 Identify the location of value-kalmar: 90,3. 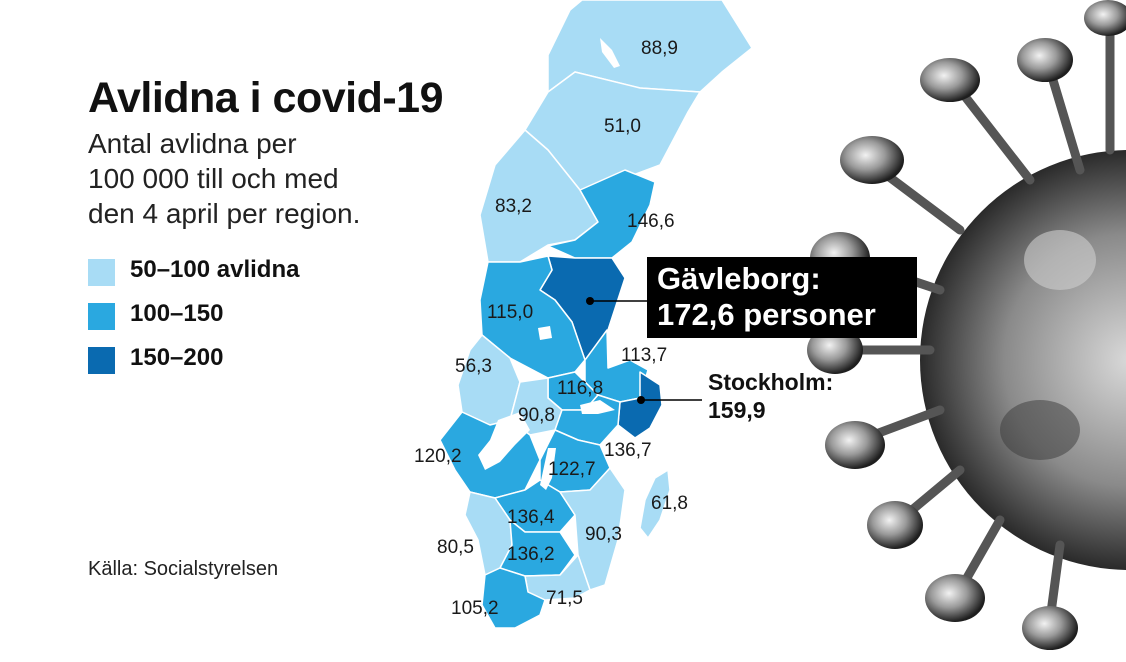
(603, 534).